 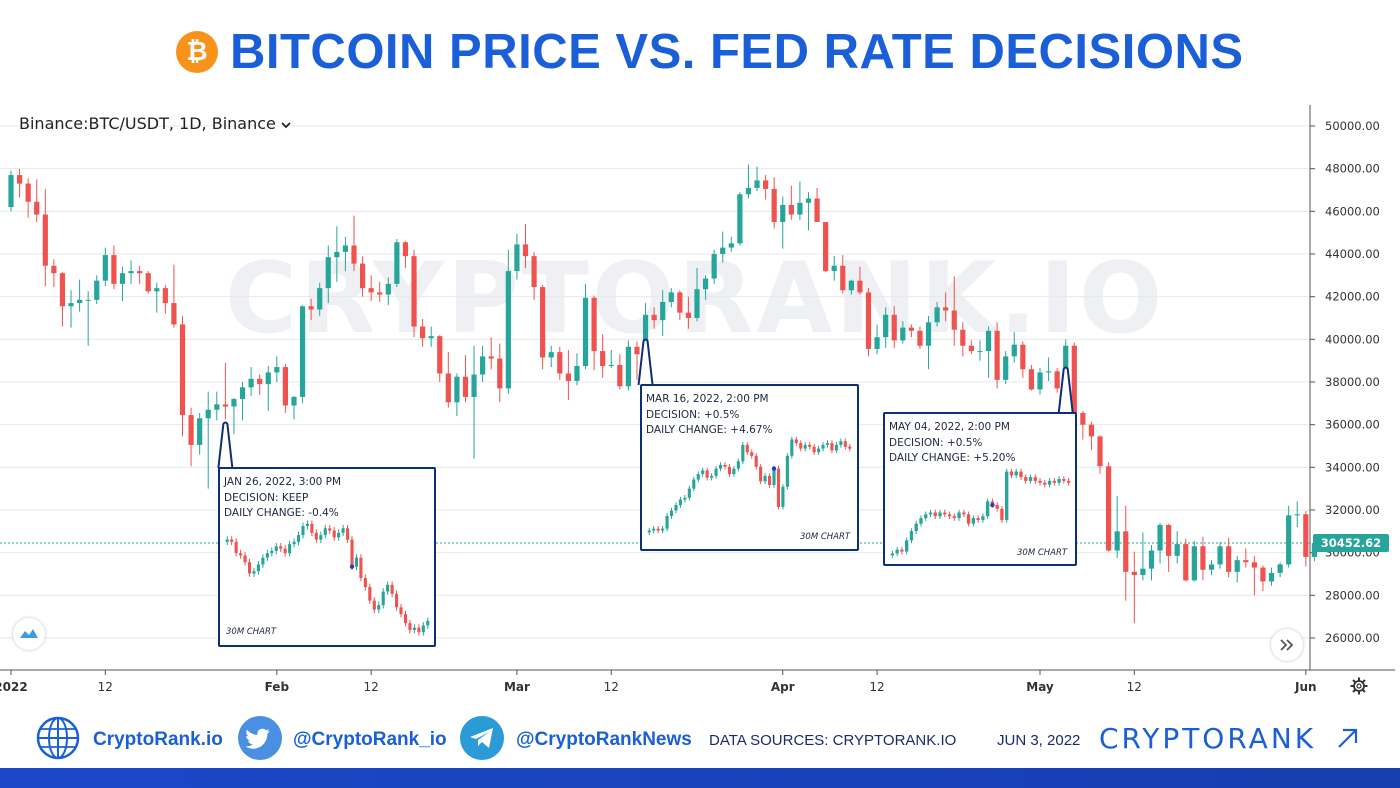 I want to click on bottom-bar, so click(x=700, y=778).